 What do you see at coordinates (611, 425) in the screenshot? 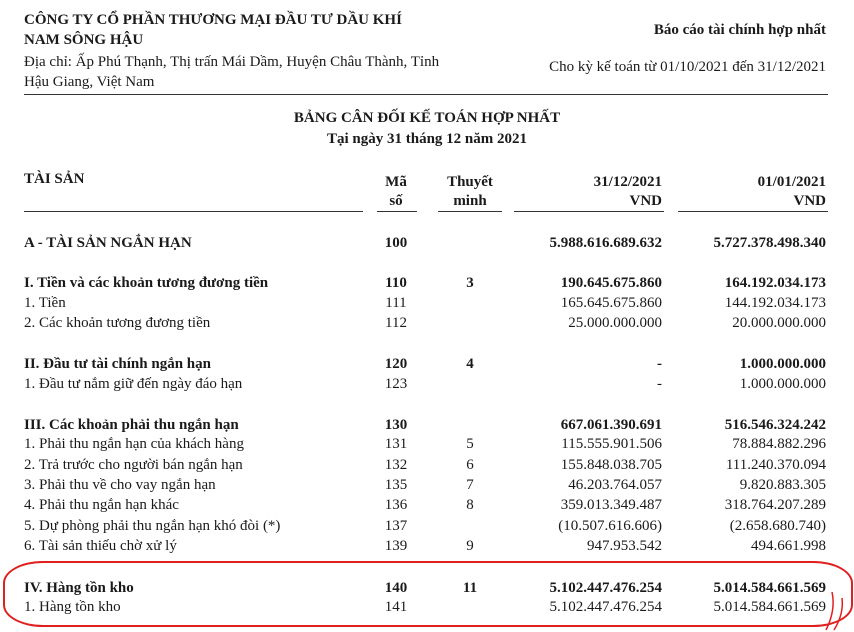
I see `row-value-2021: 667.061.390.691` at bounding box center [611, 425].